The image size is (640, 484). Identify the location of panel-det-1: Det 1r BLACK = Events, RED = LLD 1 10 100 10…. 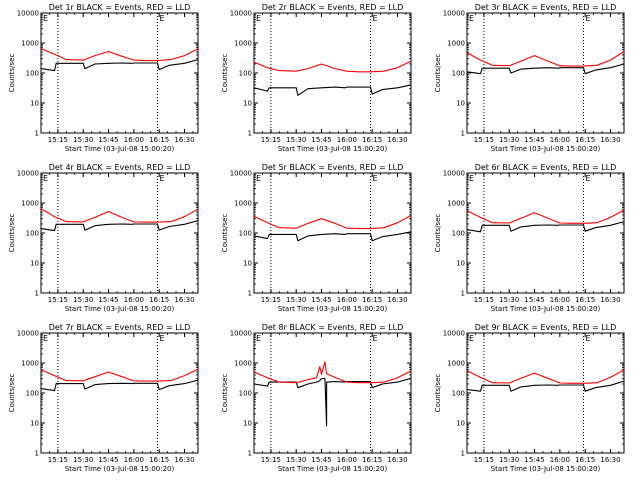
(103, 78).